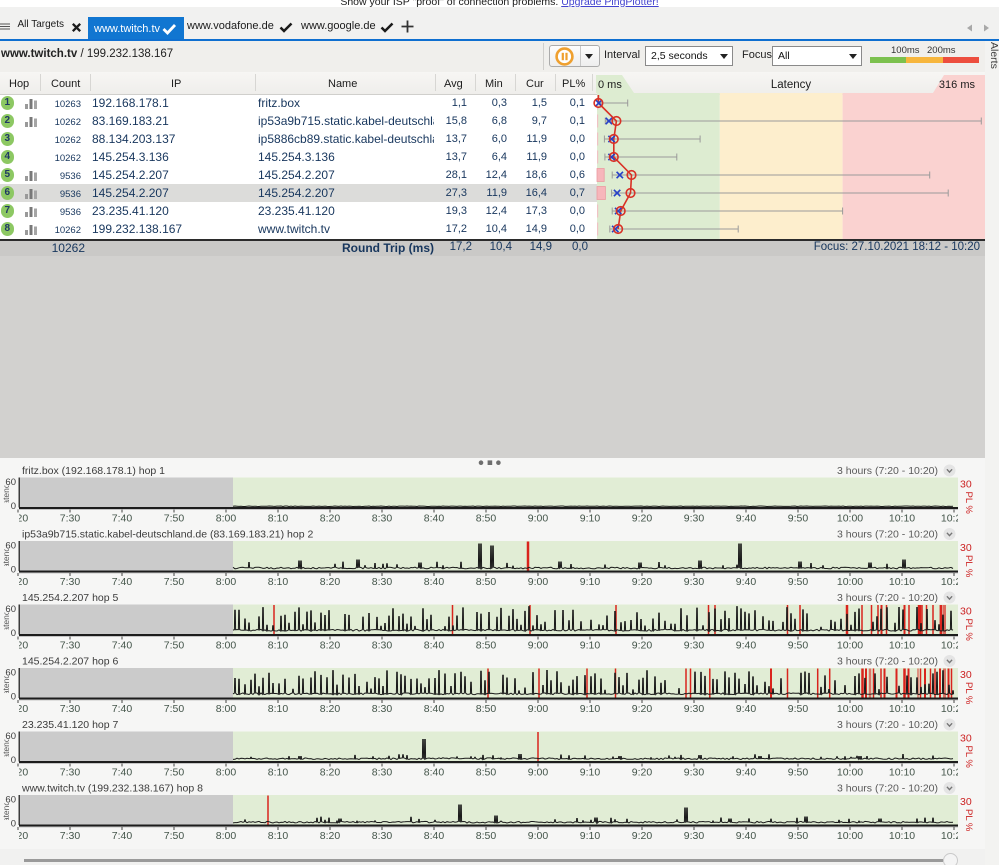 This screenshot has height=865, width=999. I want to click on svg-text: 145.254.2.207 hop 6, so click(70, 662).